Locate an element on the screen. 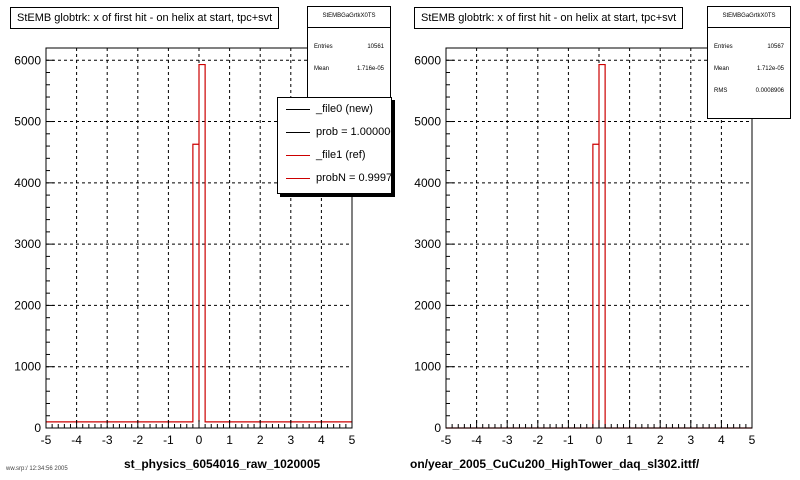 The height and width of the screenshot is (480, 800). legend-entry: _file1 (ref) is located at coordinates (334, 155).